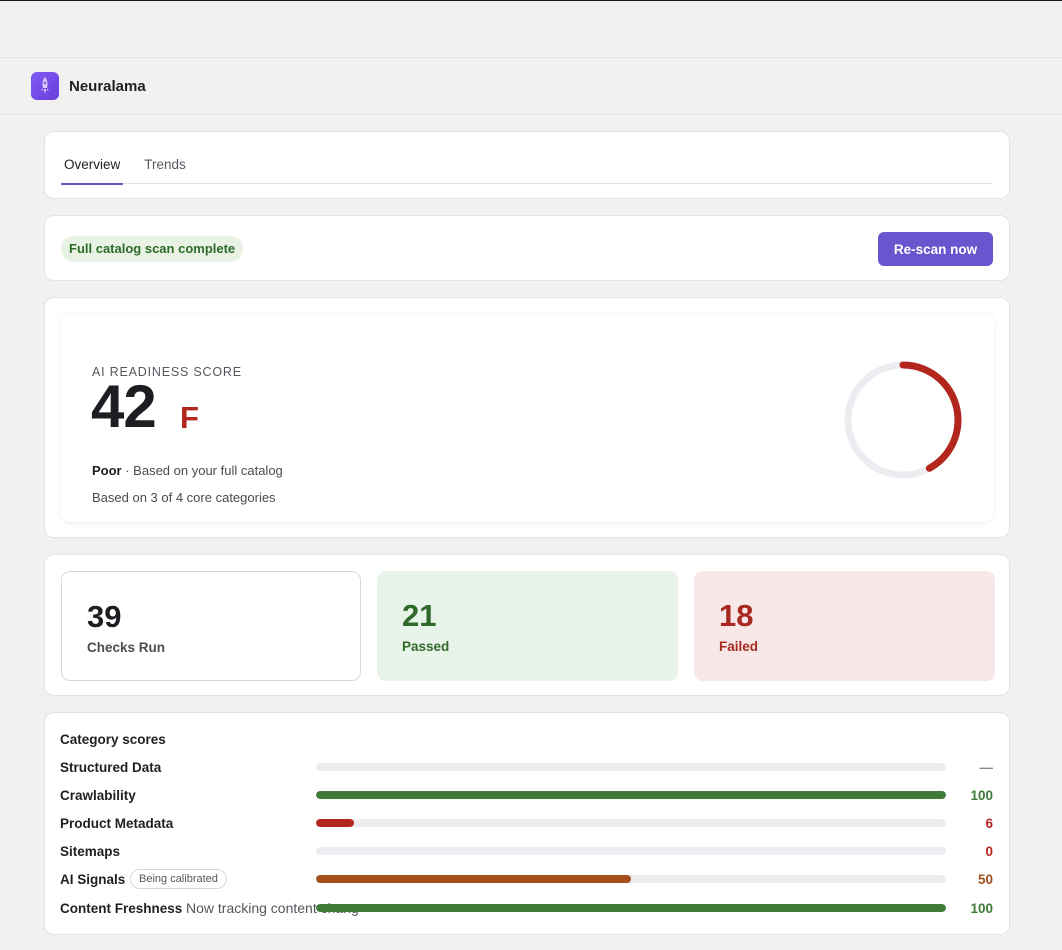 Image resolution: width=1062 pixels, height=950 pixels. What do you see at coordinates (167, 372) in the screenshot?
I see `score-label: AI READINESS SCORE` at bounding box center [167, 372].